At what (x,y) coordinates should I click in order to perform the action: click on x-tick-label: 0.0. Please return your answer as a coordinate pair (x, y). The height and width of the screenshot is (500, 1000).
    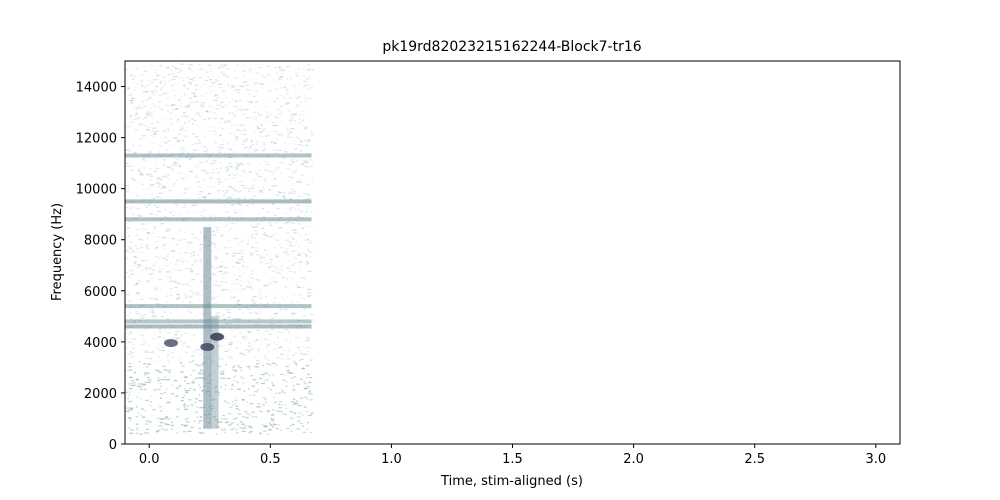
    Looking at the image, I should click on (149, 459).